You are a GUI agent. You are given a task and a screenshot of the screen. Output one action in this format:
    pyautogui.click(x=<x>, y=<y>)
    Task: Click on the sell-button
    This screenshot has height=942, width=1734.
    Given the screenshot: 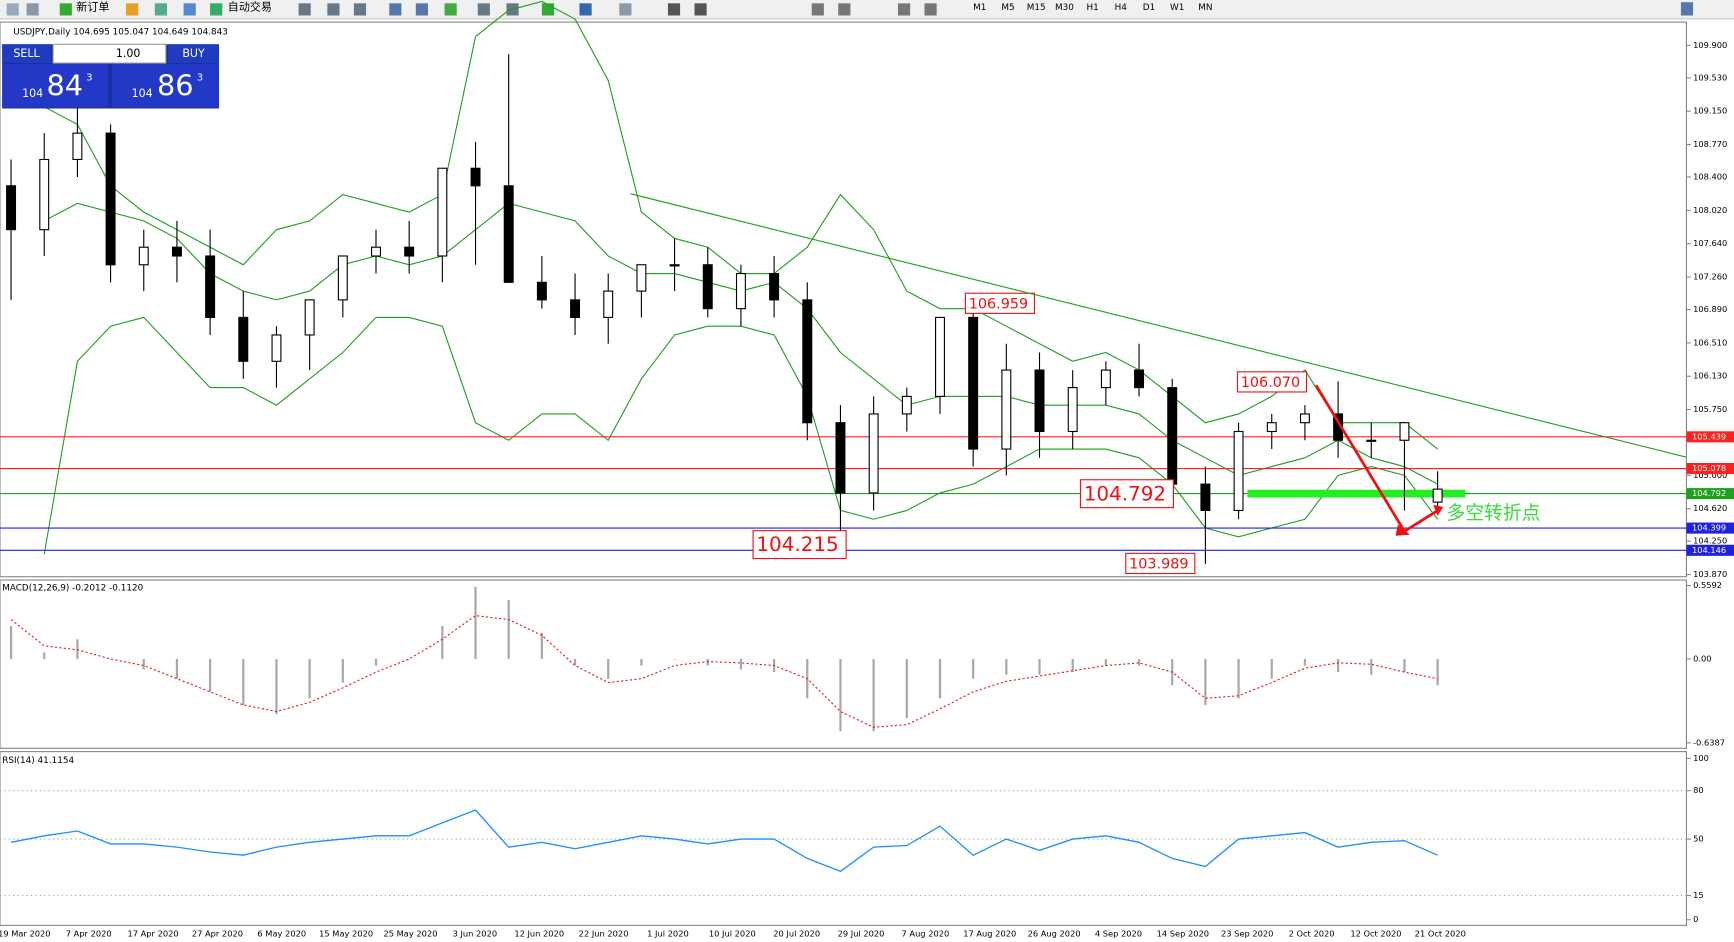 What is the action you would take?
    pyautogui.click(x=26, y=54)
    